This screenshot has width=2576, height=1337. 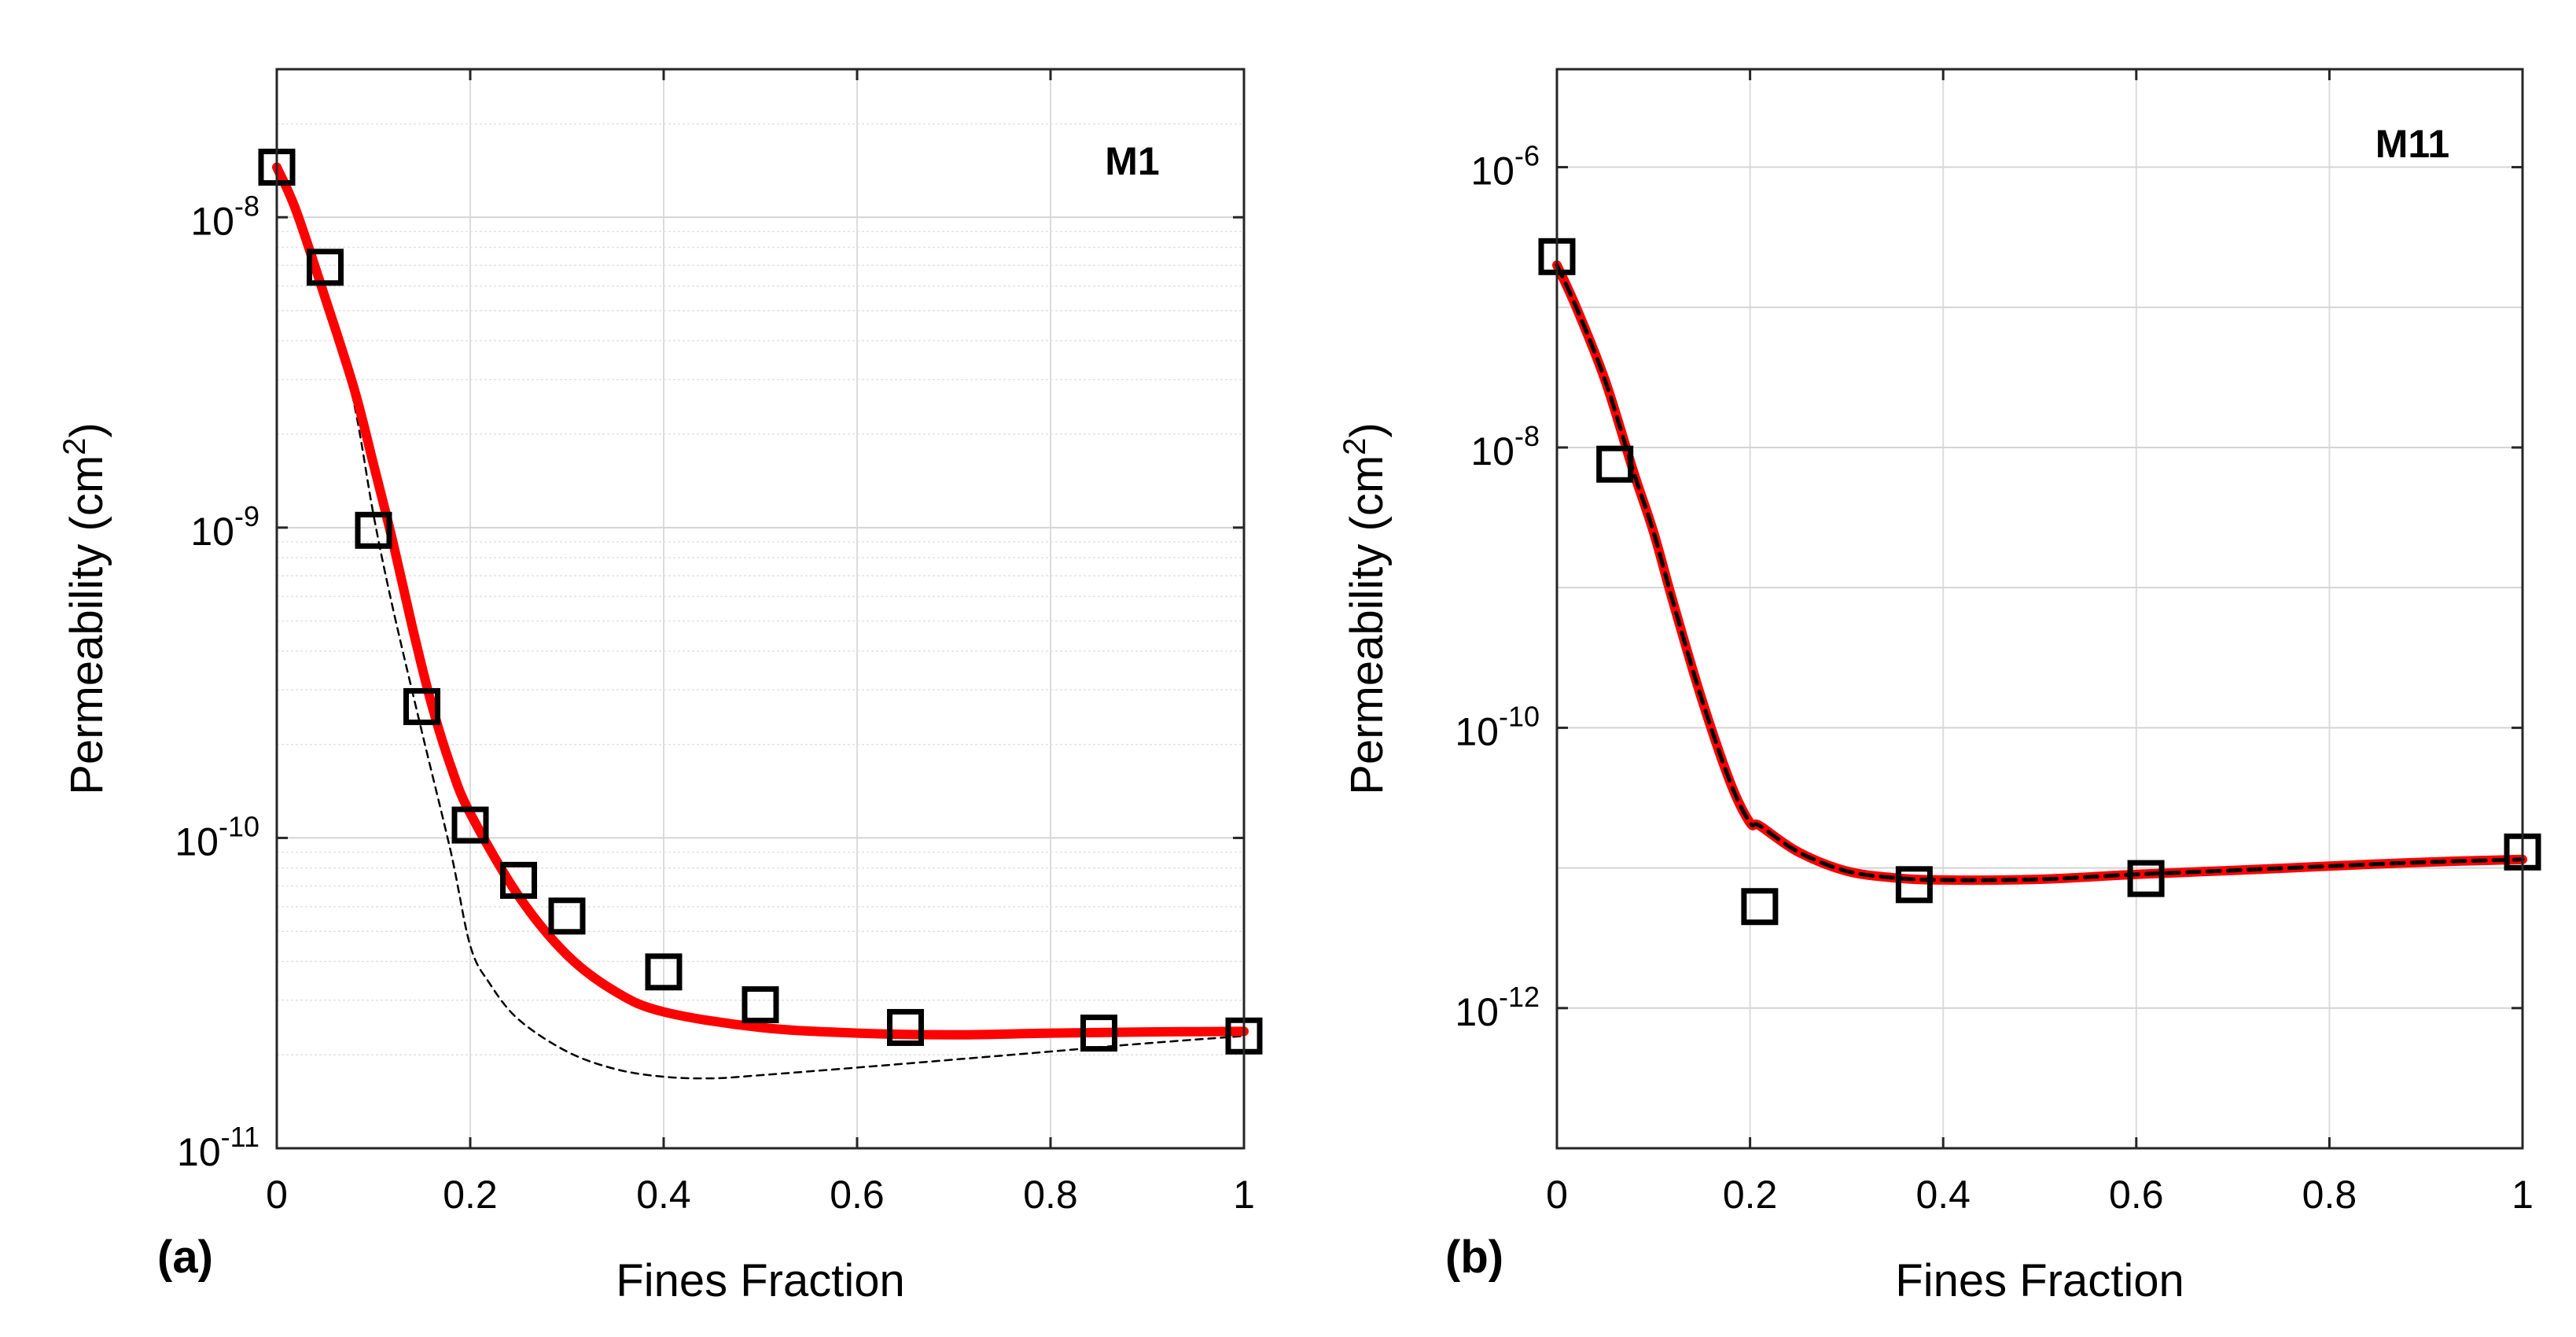 I want to click on y-tick-label-exponent: -12, so click(x=1519, y=997).